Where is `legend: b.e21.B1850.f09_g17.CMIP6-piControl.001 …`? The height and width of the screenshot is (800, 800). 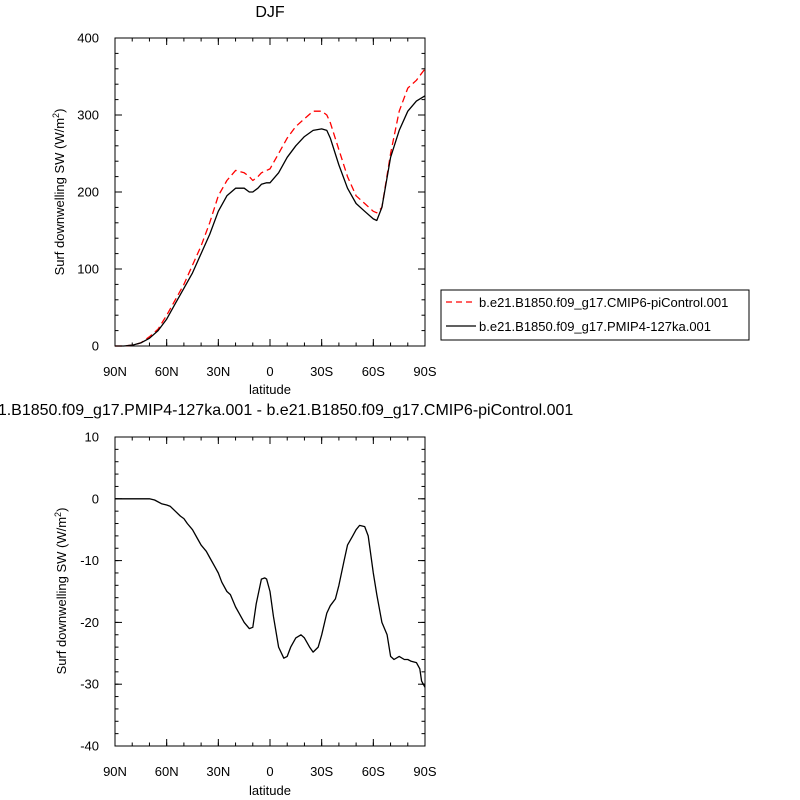
legend: b.e21.B1850.f09_g17.CMIP6-piControl.001 … is located at coordinates (595, 315).